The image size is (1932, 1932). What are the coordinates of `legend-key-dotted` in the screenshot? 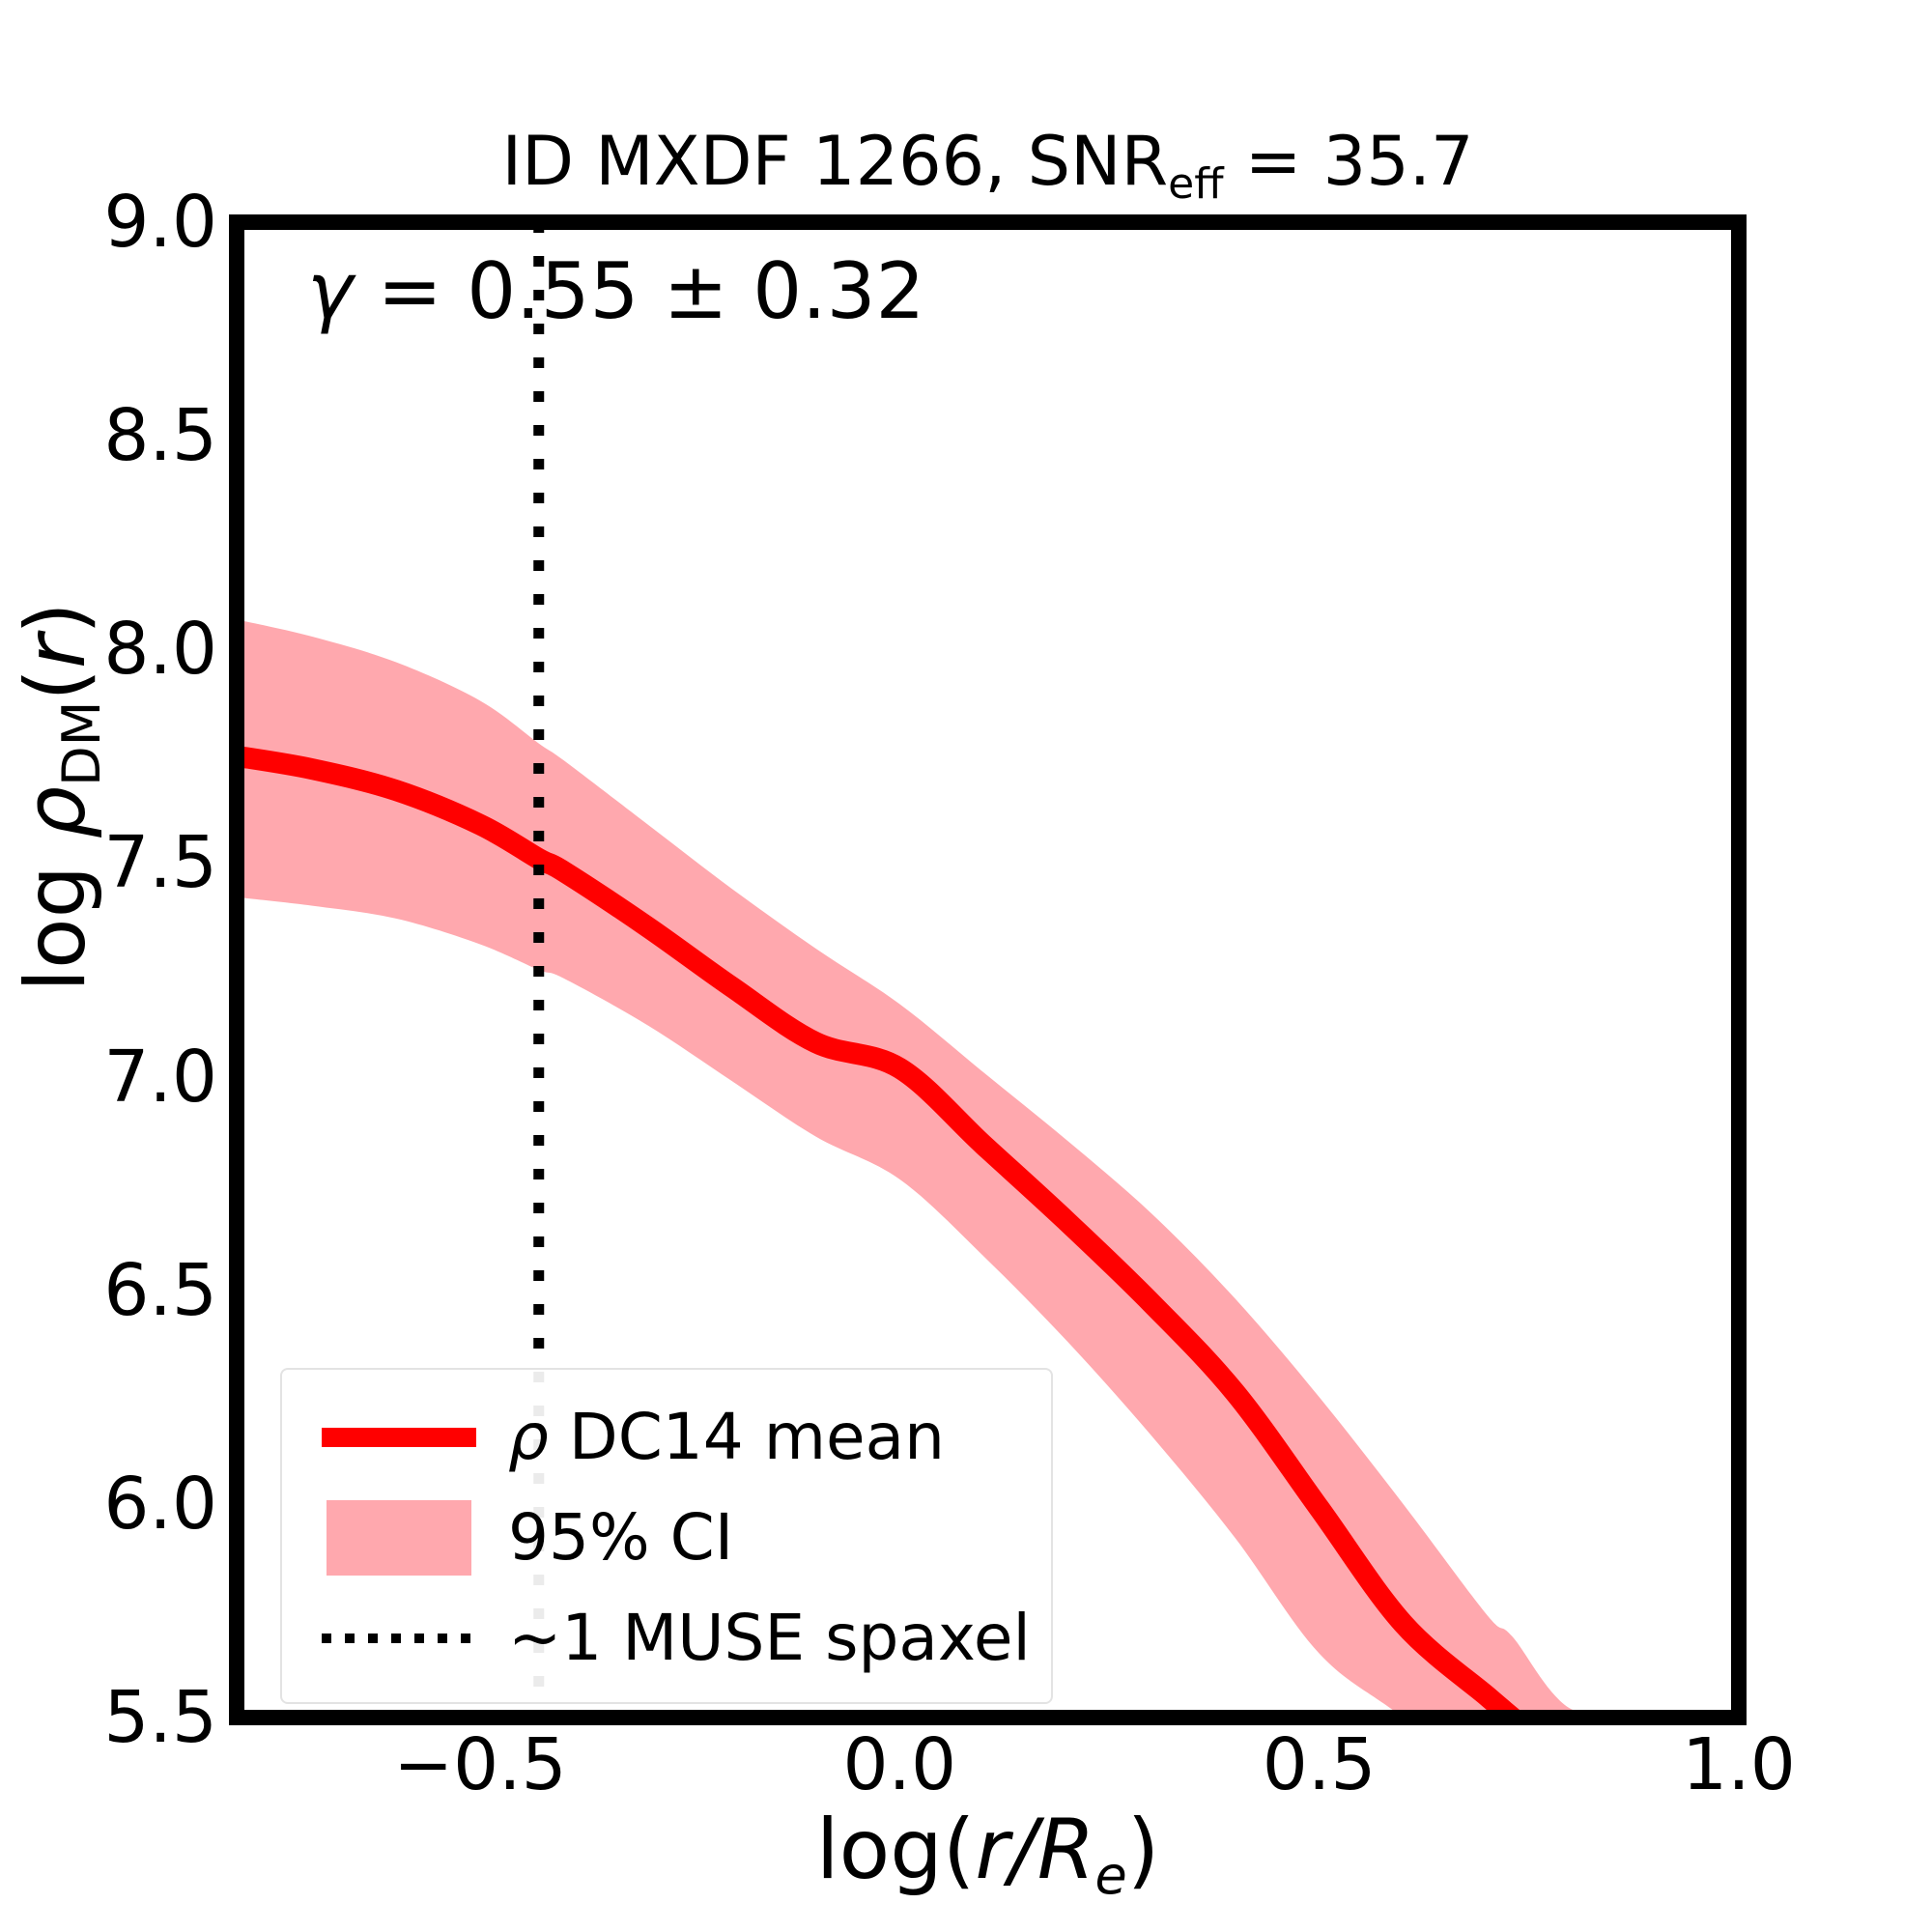 It's located at (399, 1638).